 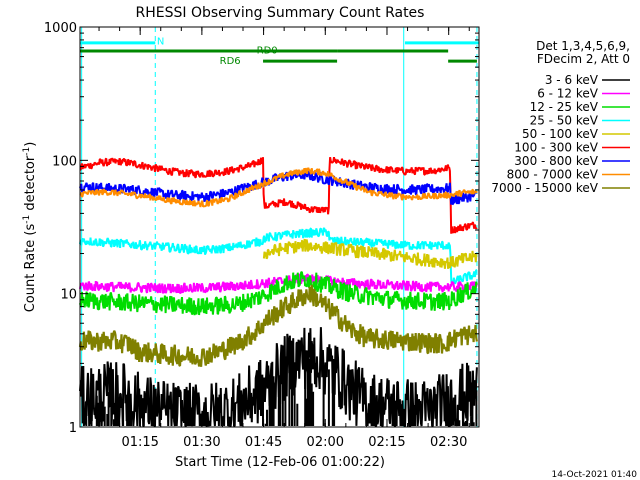 I want to click on legend-label-9: 7000 - 15000 keV, so click(x=544, y=188).